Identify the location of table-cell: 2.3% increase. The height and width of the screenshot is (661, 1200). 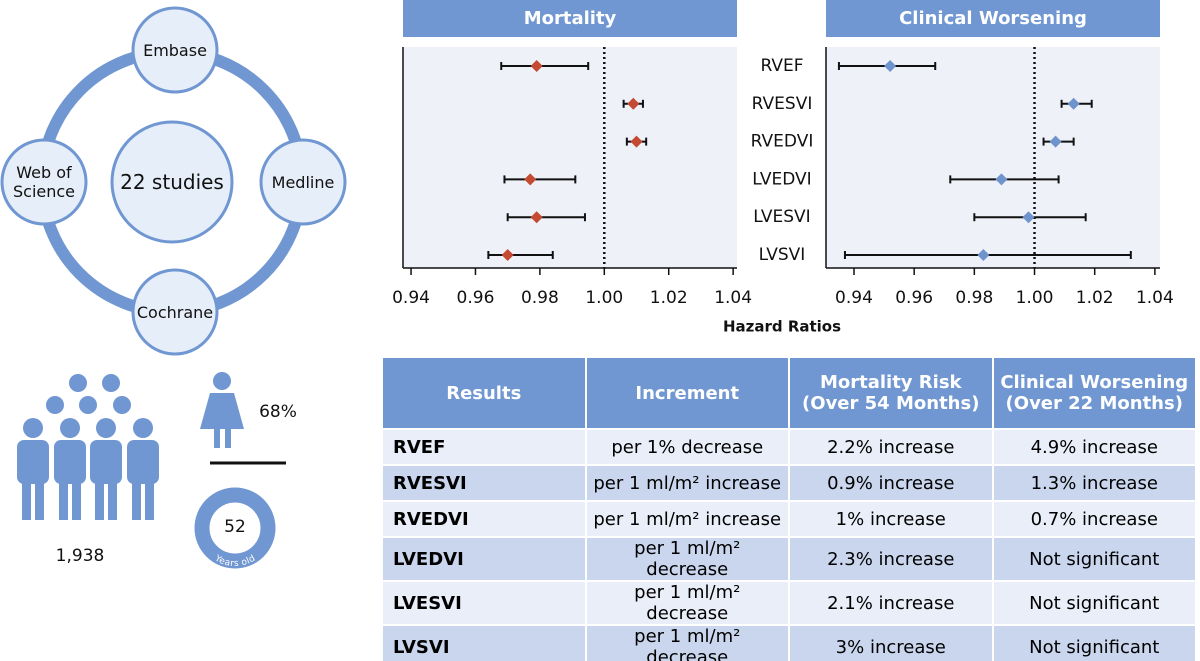
(891, 559).